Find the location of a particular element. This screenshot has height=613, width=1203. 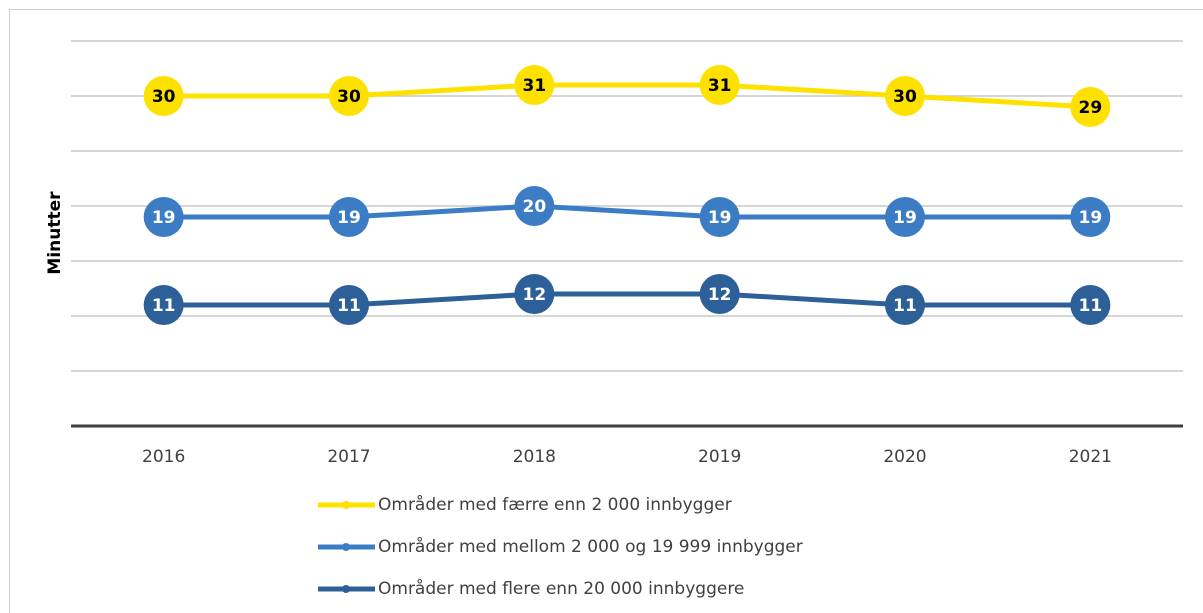

x-tick-label: 2020 is located at coordinates (904, 457).